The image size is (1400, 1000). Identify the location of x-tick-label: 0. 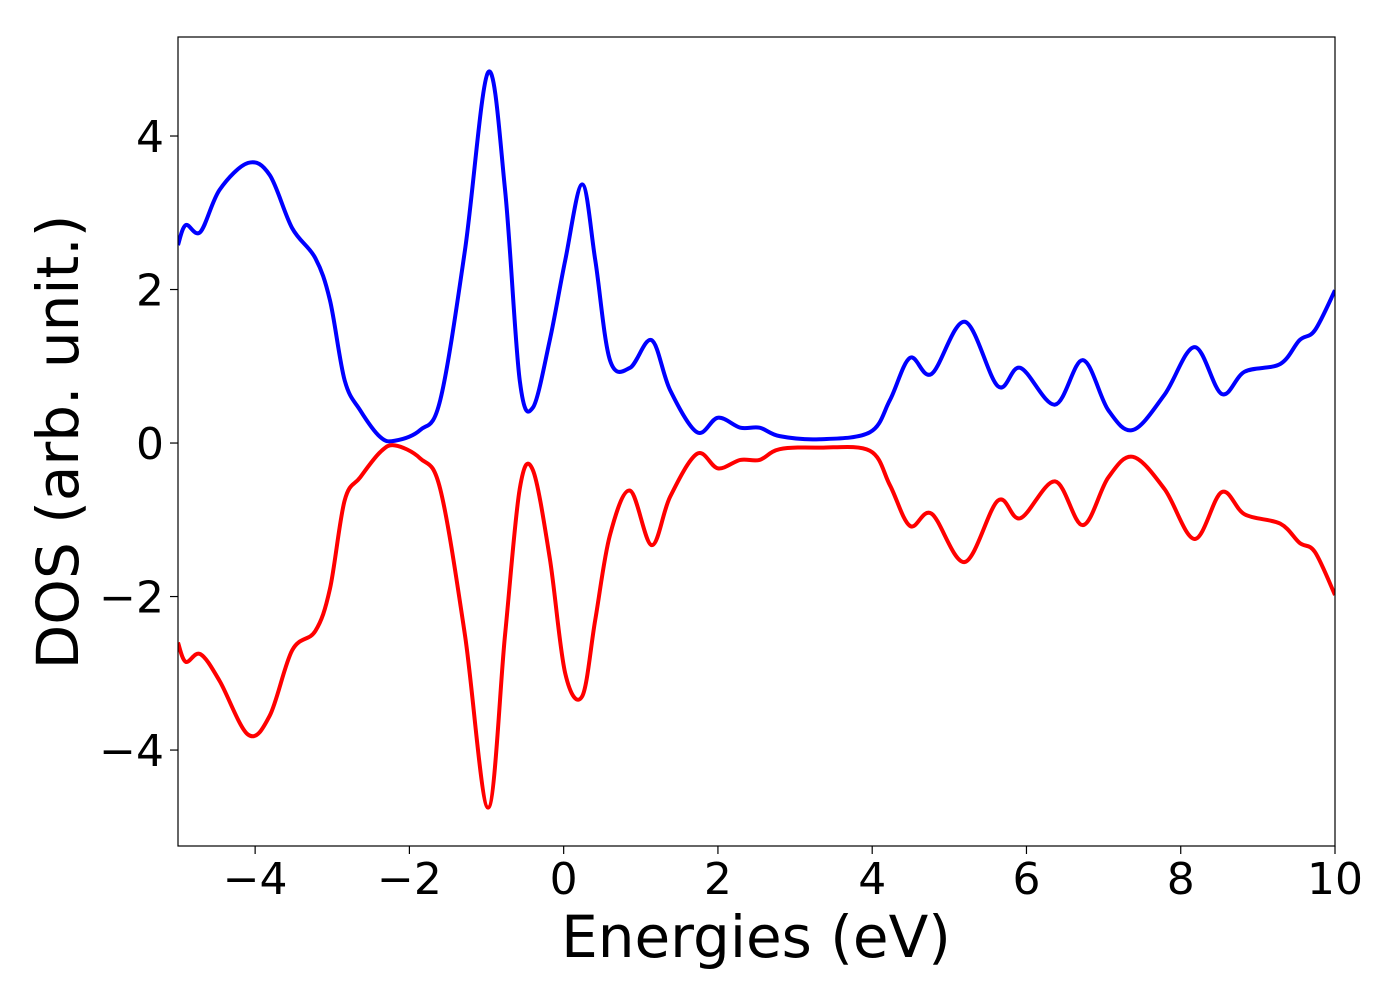
(564, 879).